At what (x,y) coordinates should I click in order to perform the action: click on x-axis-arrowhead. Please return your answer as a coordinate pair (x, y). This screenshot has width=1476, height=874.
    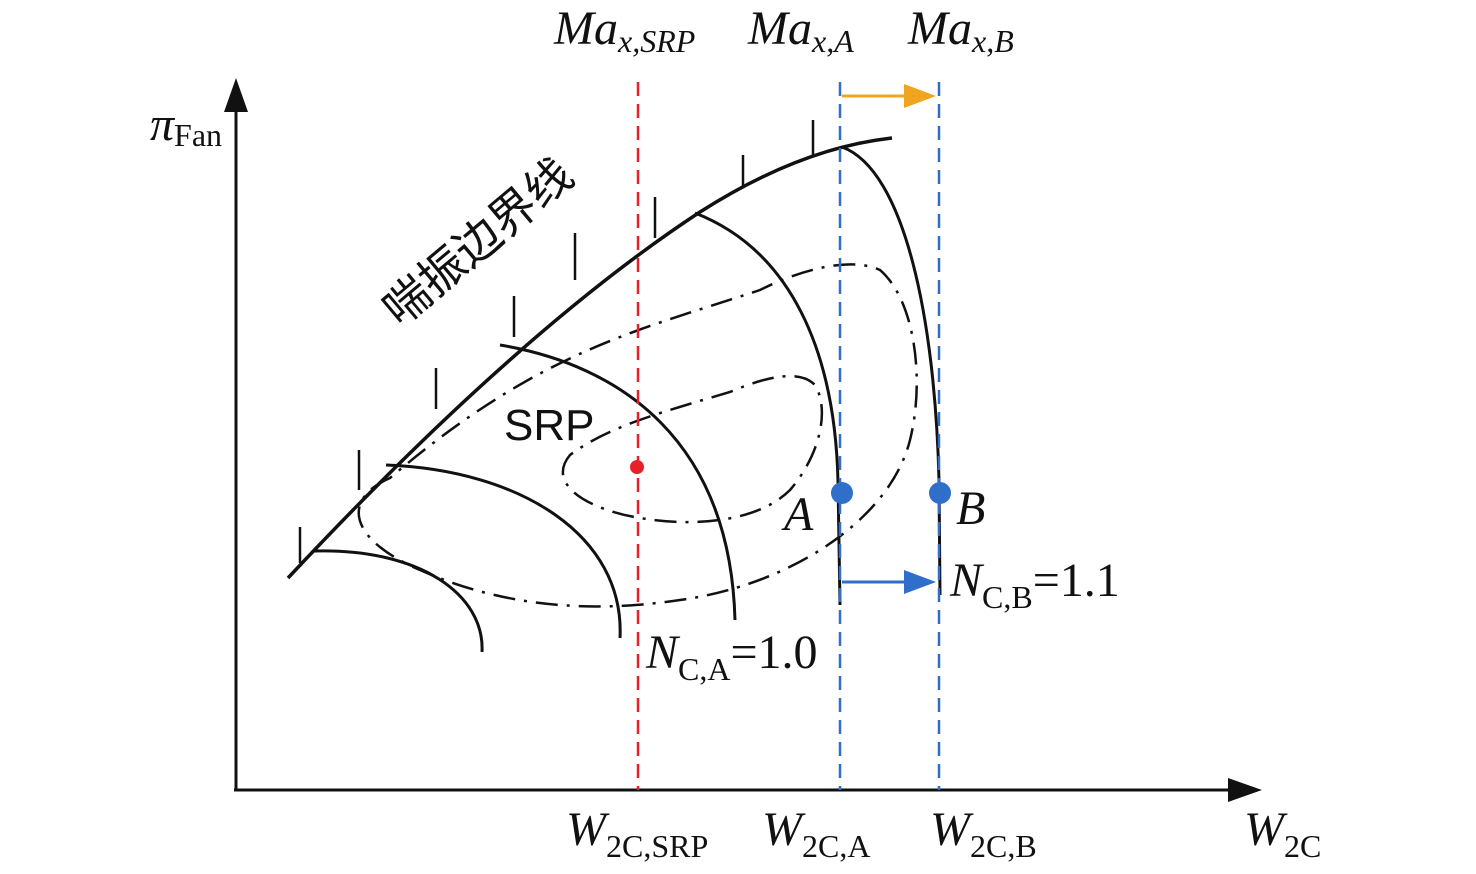
    Looking at the image, I should click on (1245, 790).